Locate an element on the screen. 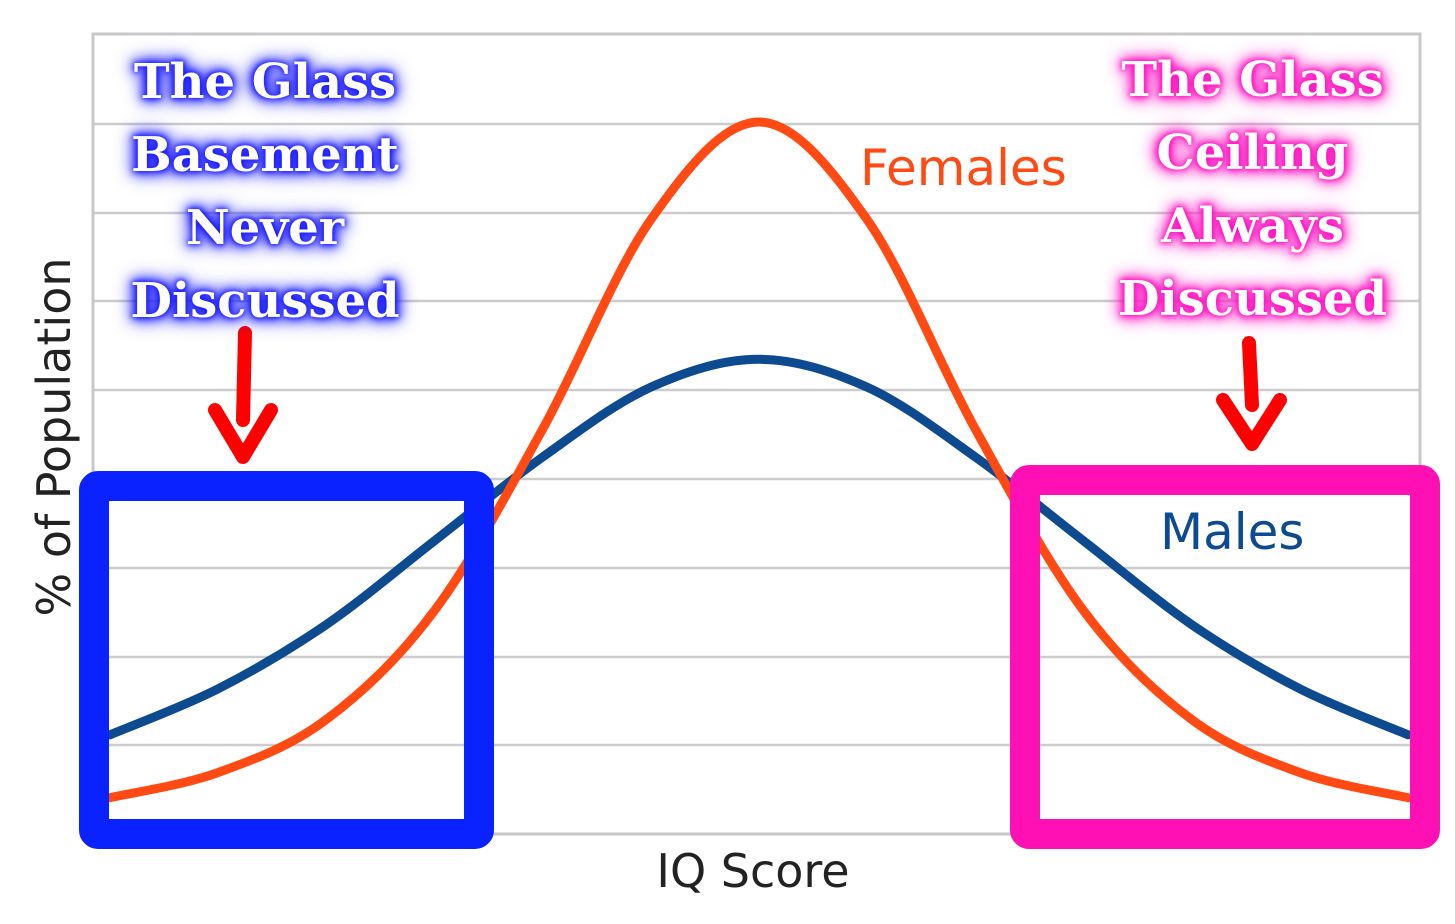 This screenshot has height=924, width=1455. callout-line: Basement is located at coordinates (265, 155).